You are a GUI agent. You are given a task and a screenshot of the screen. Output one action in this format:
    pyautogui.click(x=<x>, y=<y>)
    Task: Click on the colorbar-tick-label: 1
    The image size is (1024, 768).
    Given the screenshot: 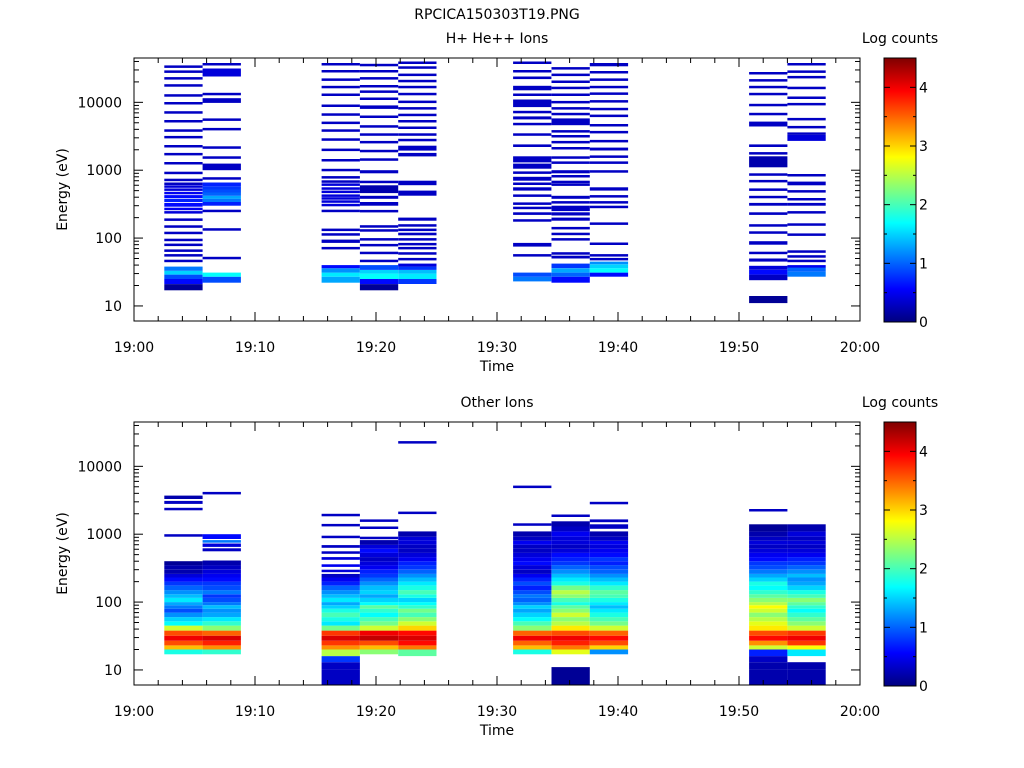 What is the action you would take?
    pyautogui.click(x=923, y=628)
    